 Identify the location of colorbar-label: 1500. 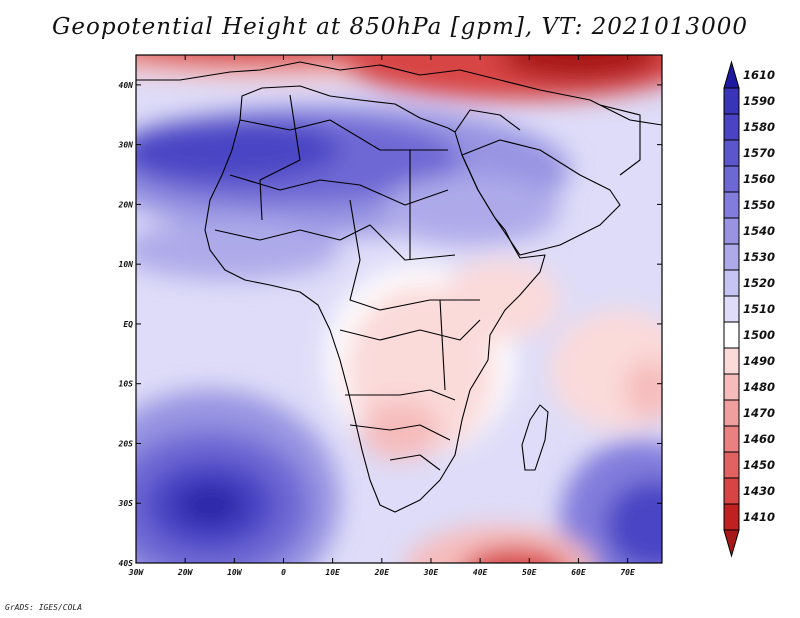
(759, 335).